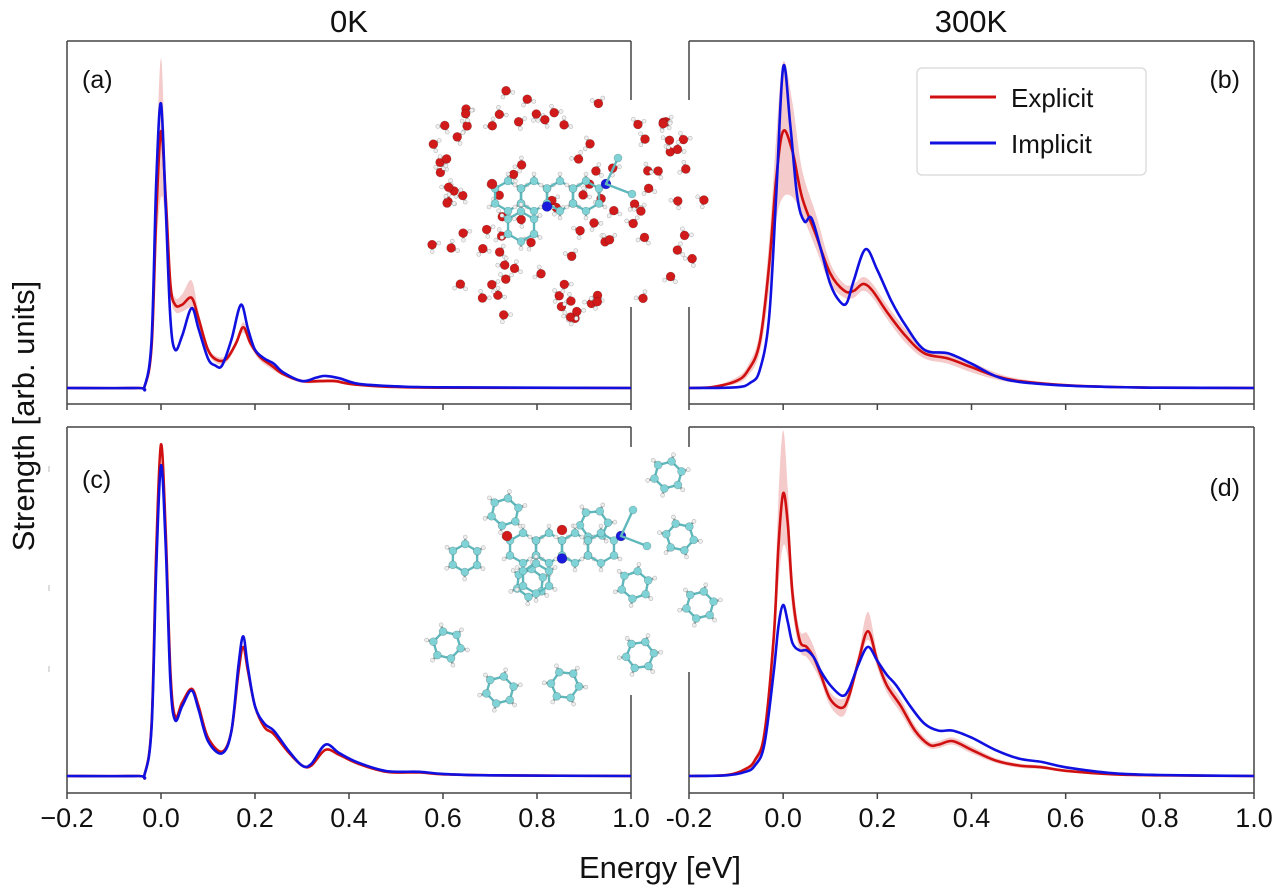 Image resolution: width=1280 pixels, height=892 pixels. What do you see at coordinates (96, 480) in the screenshot?
I see `panel-label: (c)` at bounding box center [96, 480].